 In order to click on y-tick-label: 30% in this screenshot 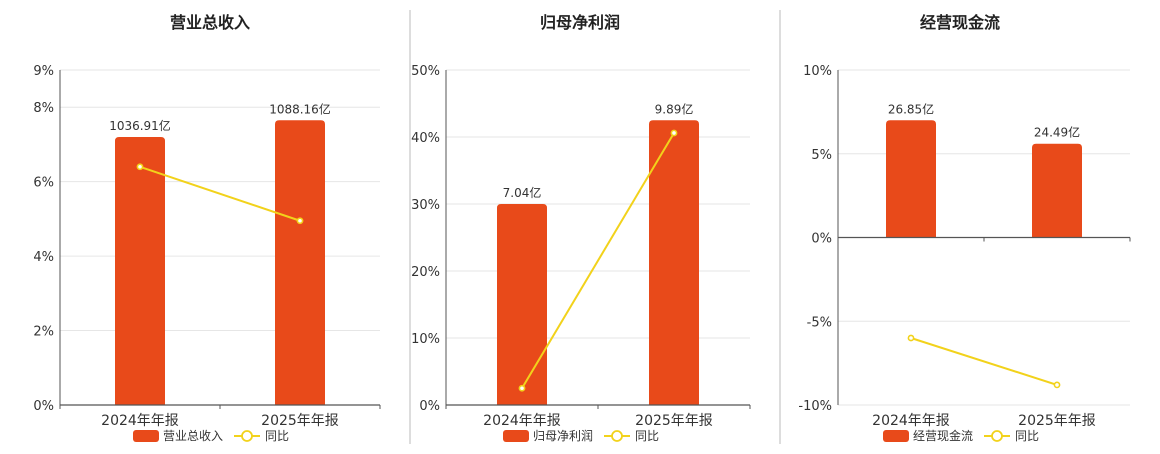, I will do `click(425, 205)`.